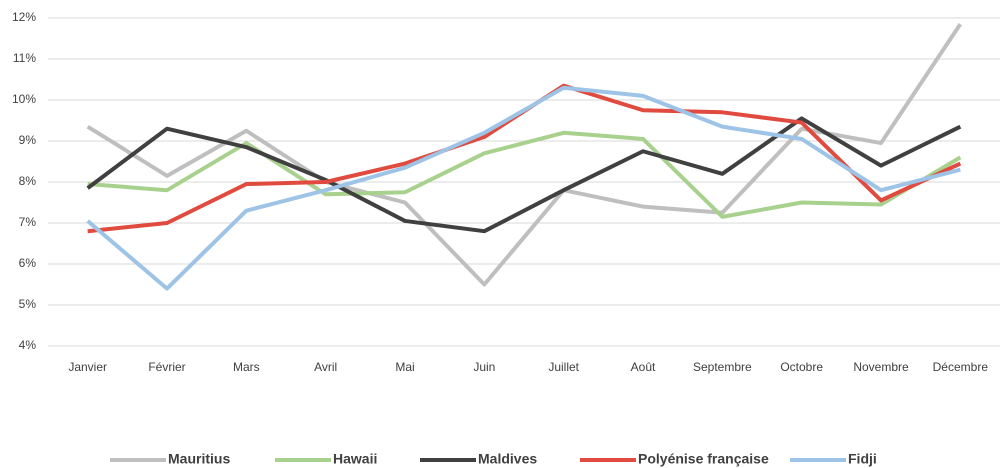 The width and height of the screenshot is (1006, 468). What do you see at coordinates (703, 459) in the screenshot?
I see `legend-label: Polyénise française` at bounding box center [703, 459].